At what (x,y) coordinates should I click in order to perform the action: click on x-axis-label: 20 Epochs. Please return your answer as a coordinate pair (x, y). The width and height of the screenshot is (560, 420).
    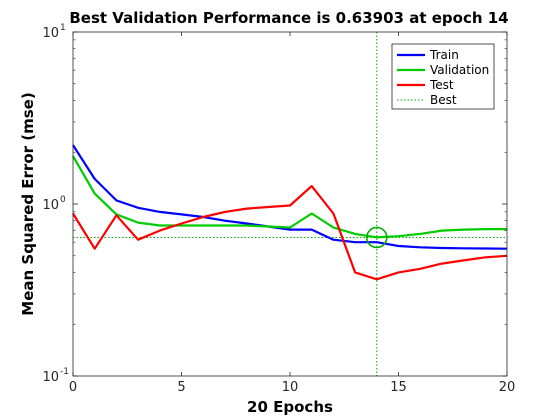
    Looking at the image, I should click on (290, 407).